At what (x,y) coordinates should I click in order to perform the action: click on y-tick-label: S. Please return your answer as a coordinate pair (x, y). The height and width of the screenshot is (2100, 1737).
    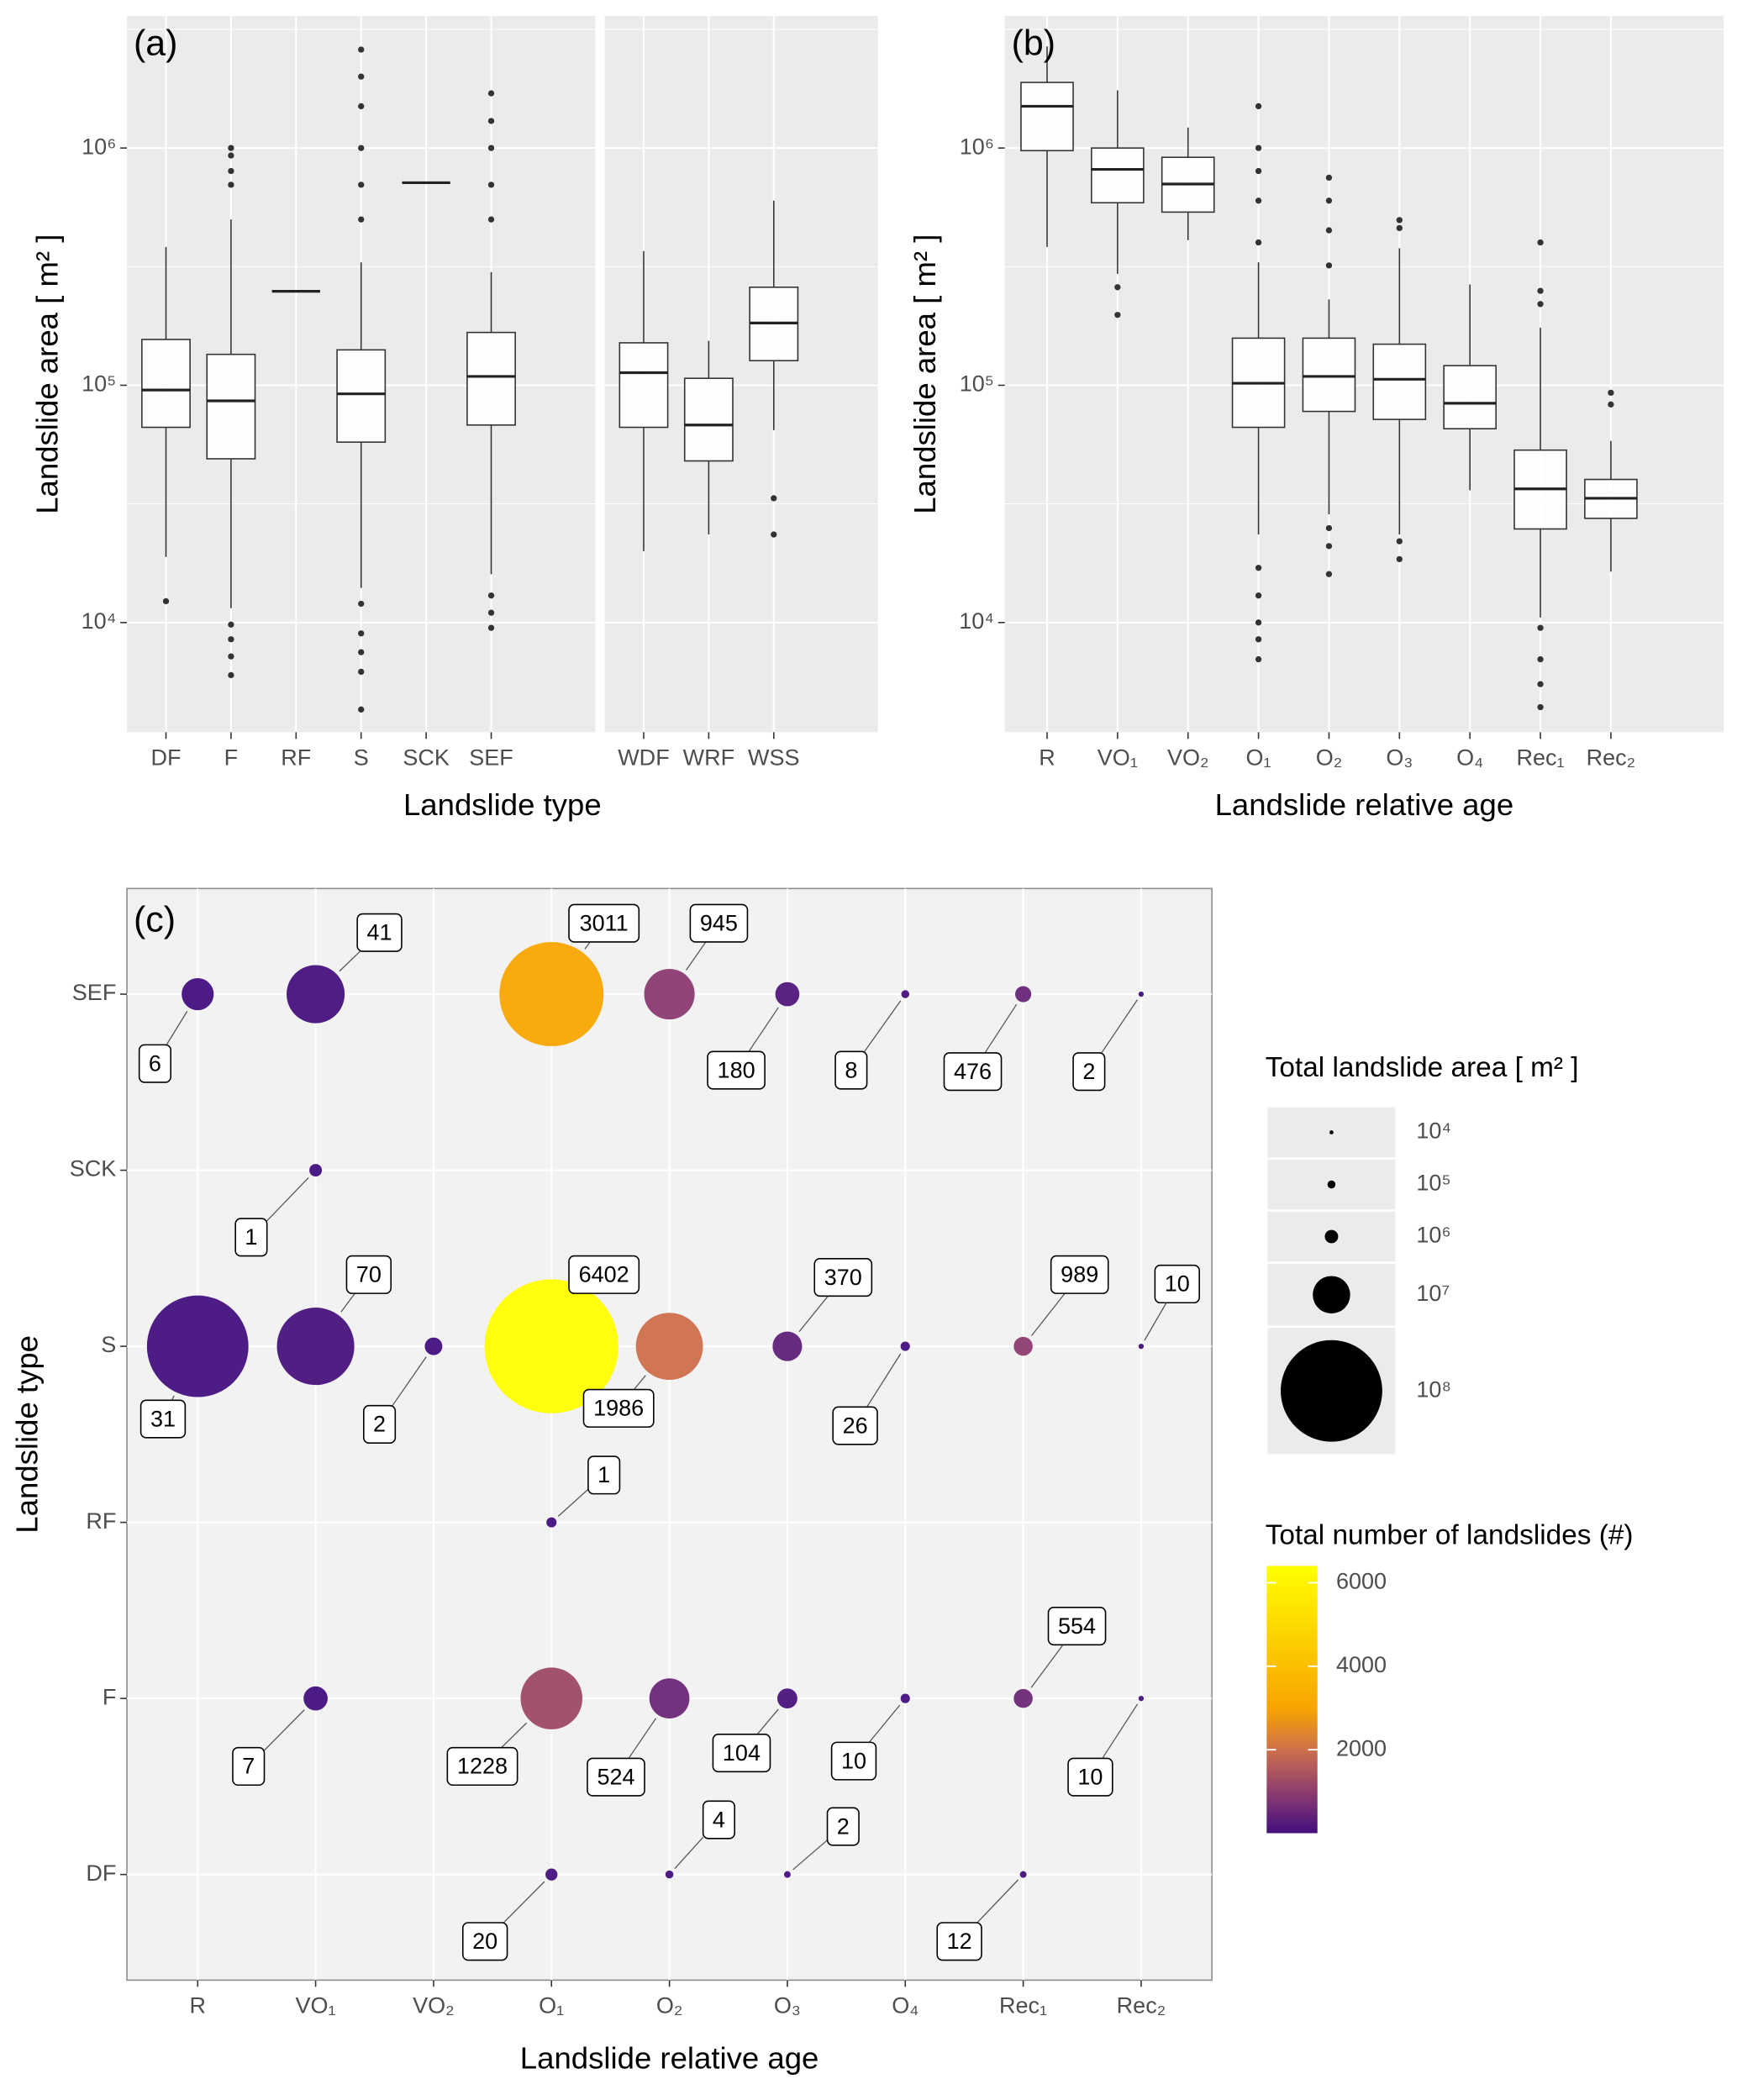
    Looking at the image, I should click on (108, 1344).